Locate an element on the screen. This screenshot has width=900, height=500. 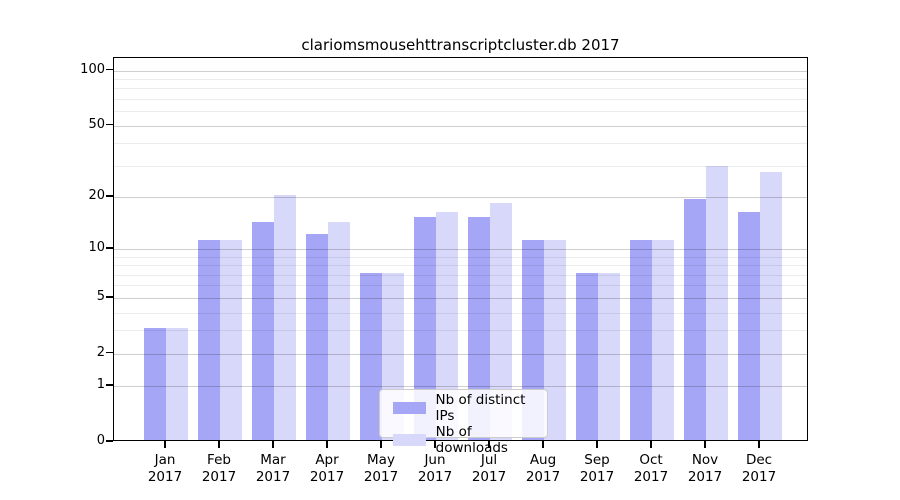
bar-jul-downloads is located at coordinates (501, 321).